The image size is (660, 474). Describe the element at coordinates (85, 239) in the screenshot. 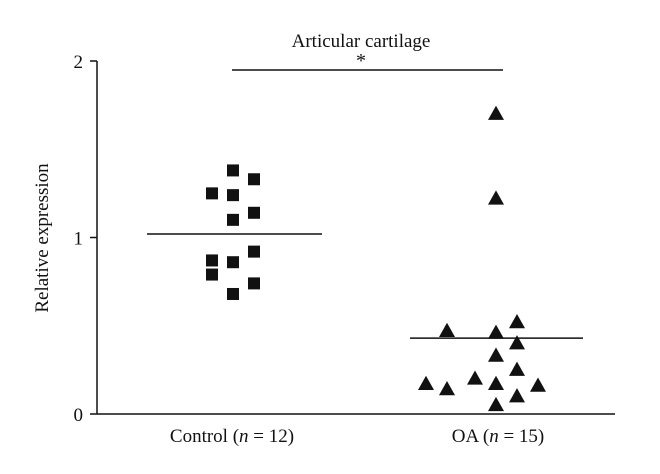

I see `y-ticks: 0 1 2` at that location.